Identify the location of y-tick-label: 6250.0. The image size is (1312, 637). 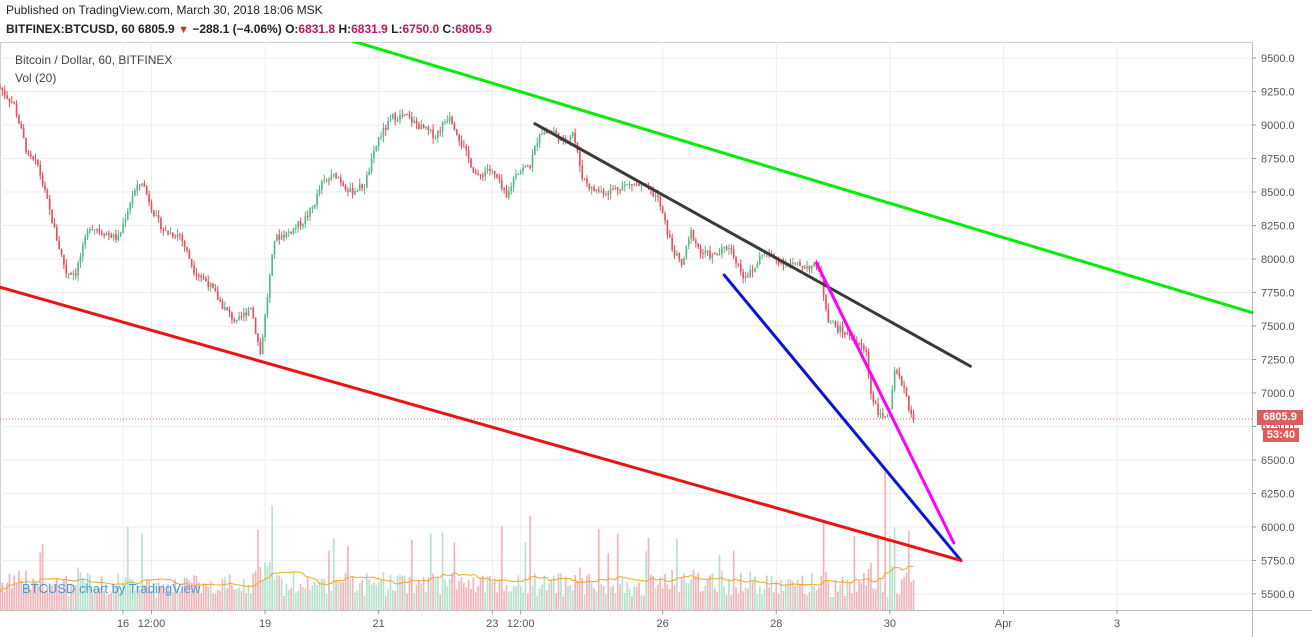
(1278, 494).